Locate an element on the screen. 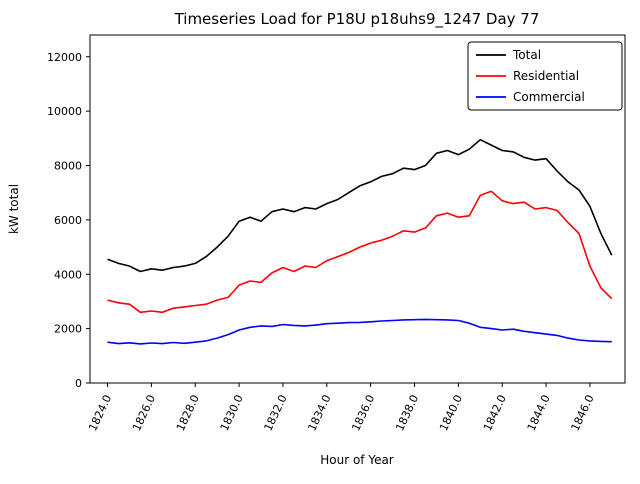 Image resolution: width=640 pixels, height=484 pixels. x-tick-label: 1824.0 is located at coordinates (100, 413).